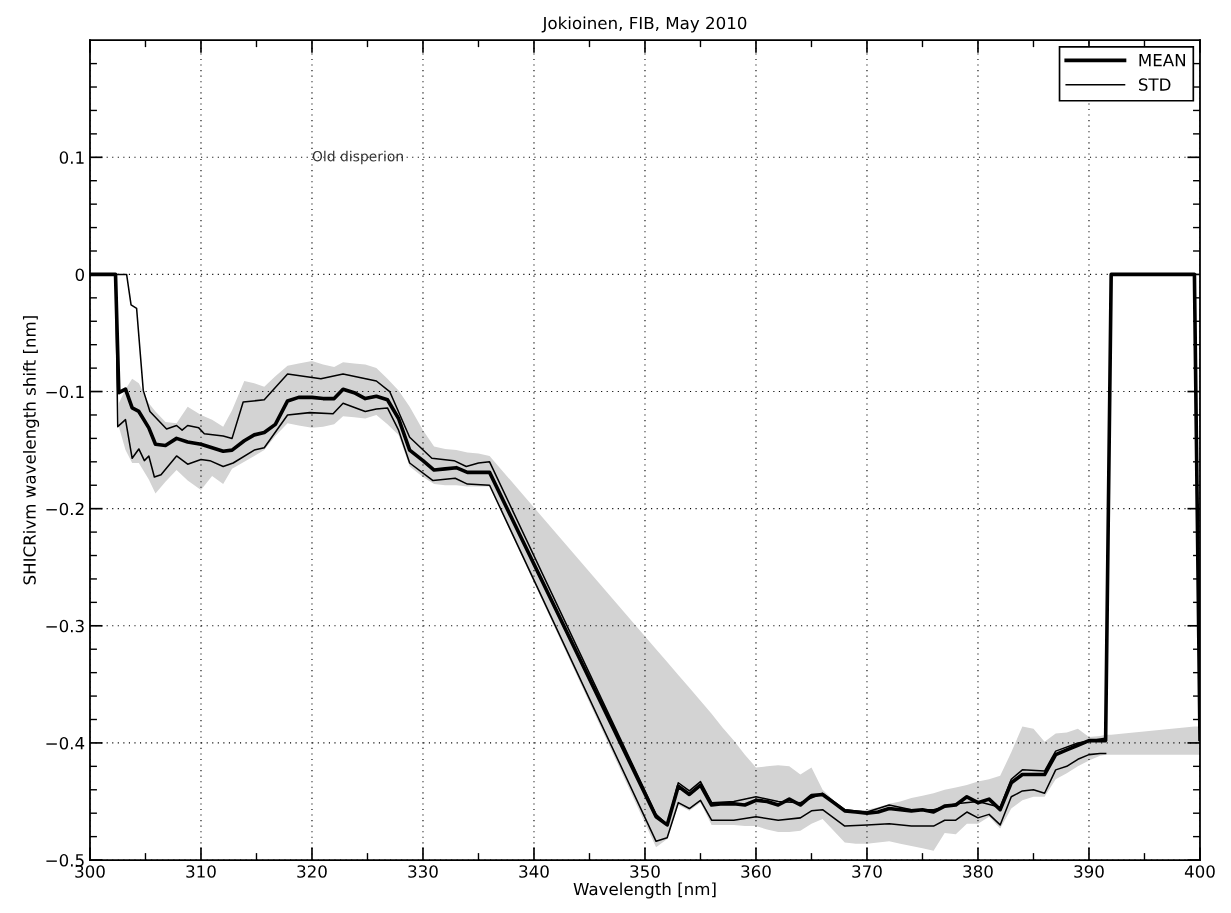 The width and height of the screenshot is (1231, 913). What do you see at coordinates (71, 157) in the screenshot?
I see `y-tick-label: 0.1` at bounding box center [71, 157].